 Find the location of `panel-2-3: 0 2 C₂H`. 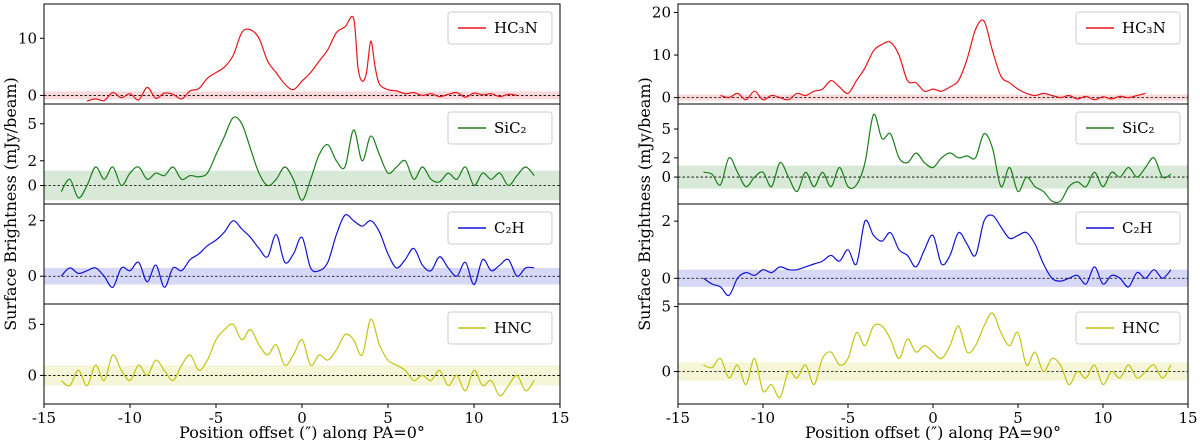

panel-2-3: 0 2 C₂H is located at coordinates (925, 254).